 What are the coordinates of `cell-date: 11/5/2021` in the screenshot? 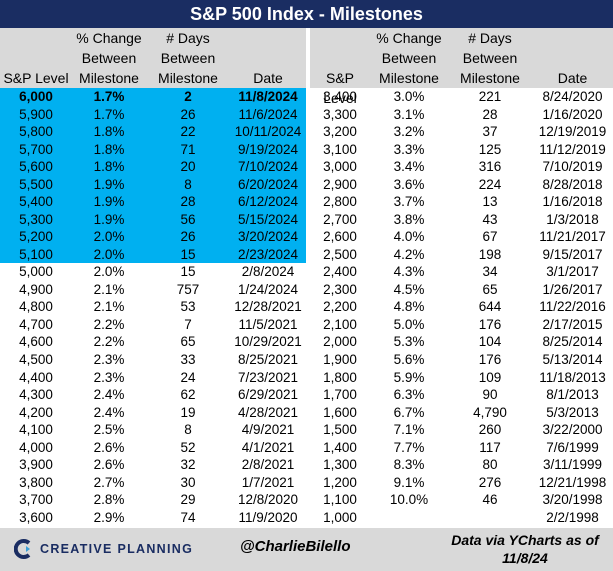 It's located at (268, 324).